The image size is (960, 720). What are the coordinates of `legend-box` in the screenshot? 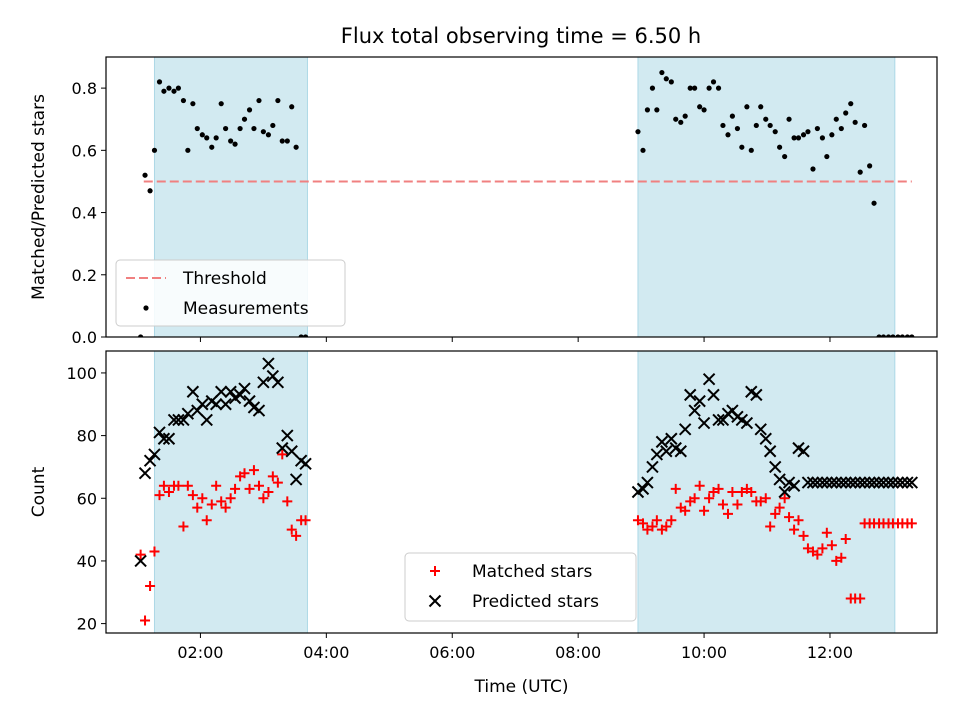 It's located at (520, 587).